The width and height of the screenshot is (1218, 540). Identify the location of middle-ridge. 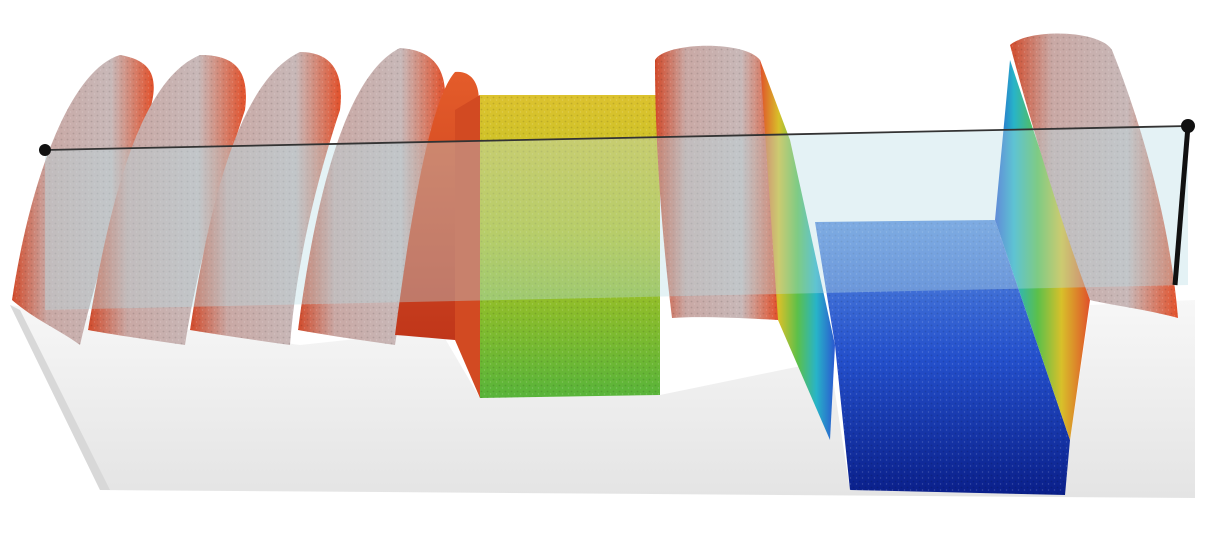
(745, 242).